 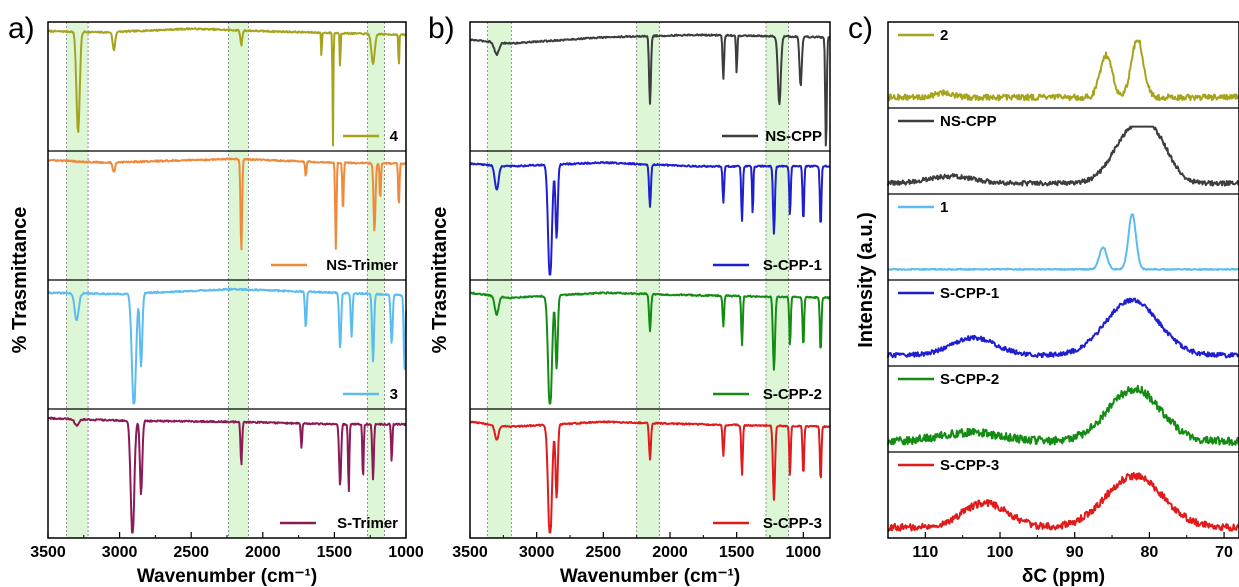 What do you see at coordinates (944, 35) in the screenshot?
I see `legend-label: 2` at bounding box center [944, 35].